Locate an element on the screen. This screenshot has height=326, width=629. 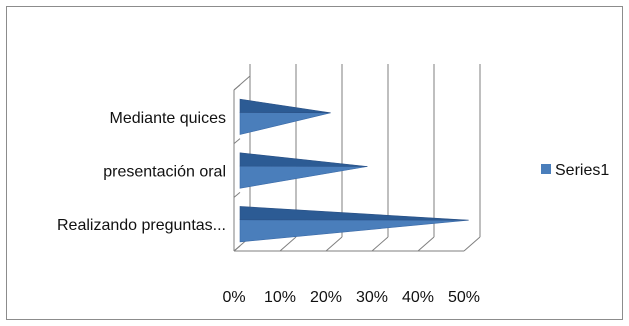
legend-swatch is located at coordinates (546, 169).